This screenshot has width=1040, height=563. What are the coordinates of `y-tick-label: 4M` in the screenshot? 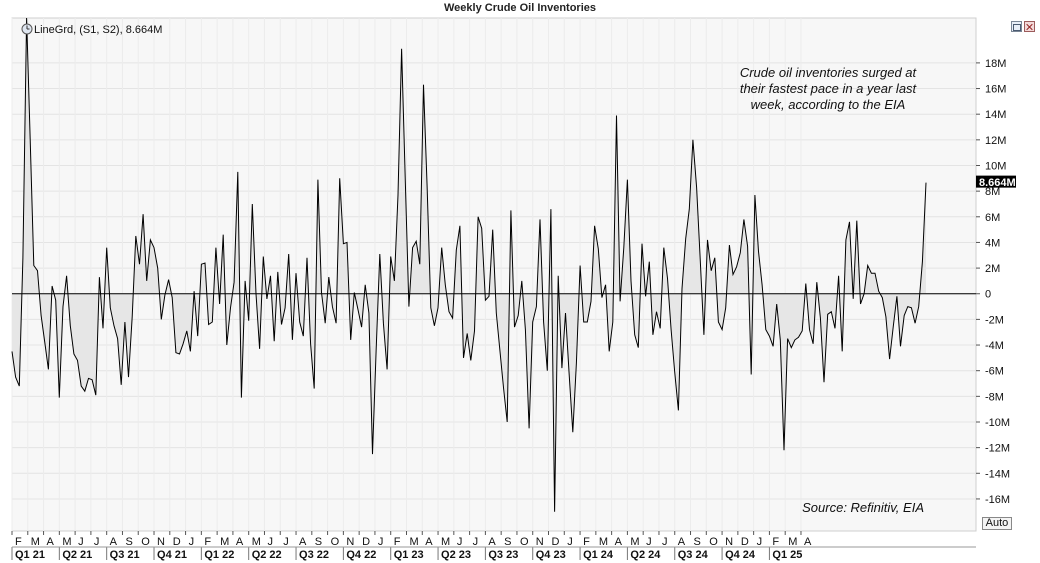 It's located at (992, 243).